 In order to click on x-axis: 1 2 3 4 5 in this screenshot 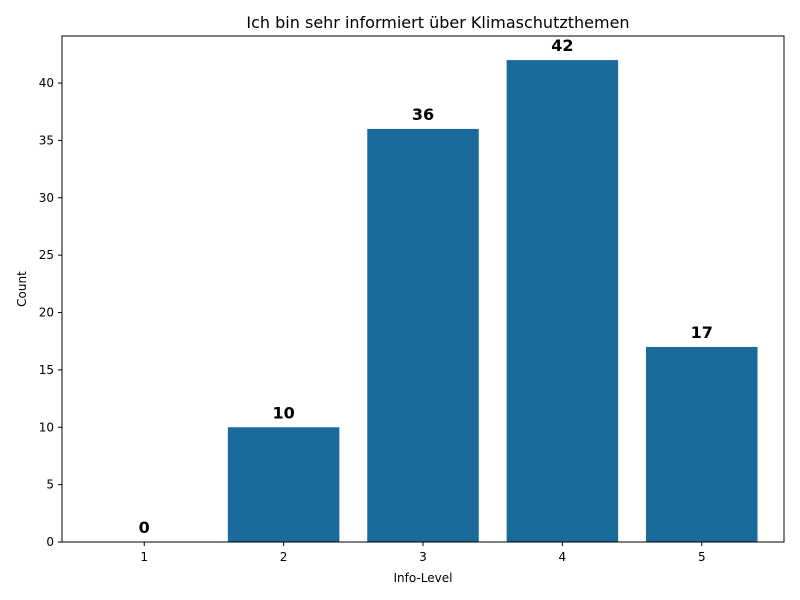, I will do `click(423, 553)`.